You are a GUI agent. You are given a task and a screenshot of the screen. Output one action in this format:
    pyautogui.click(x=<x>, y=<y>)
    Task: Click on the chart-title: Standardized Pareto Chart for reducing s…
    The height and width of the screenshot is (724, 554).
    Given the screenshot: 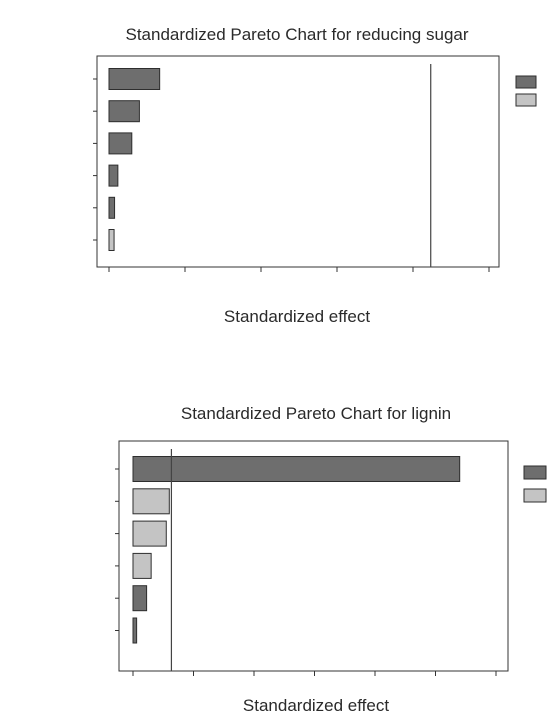 What is the action you would take?
    pyautogui.click(x=296, y=34)
    